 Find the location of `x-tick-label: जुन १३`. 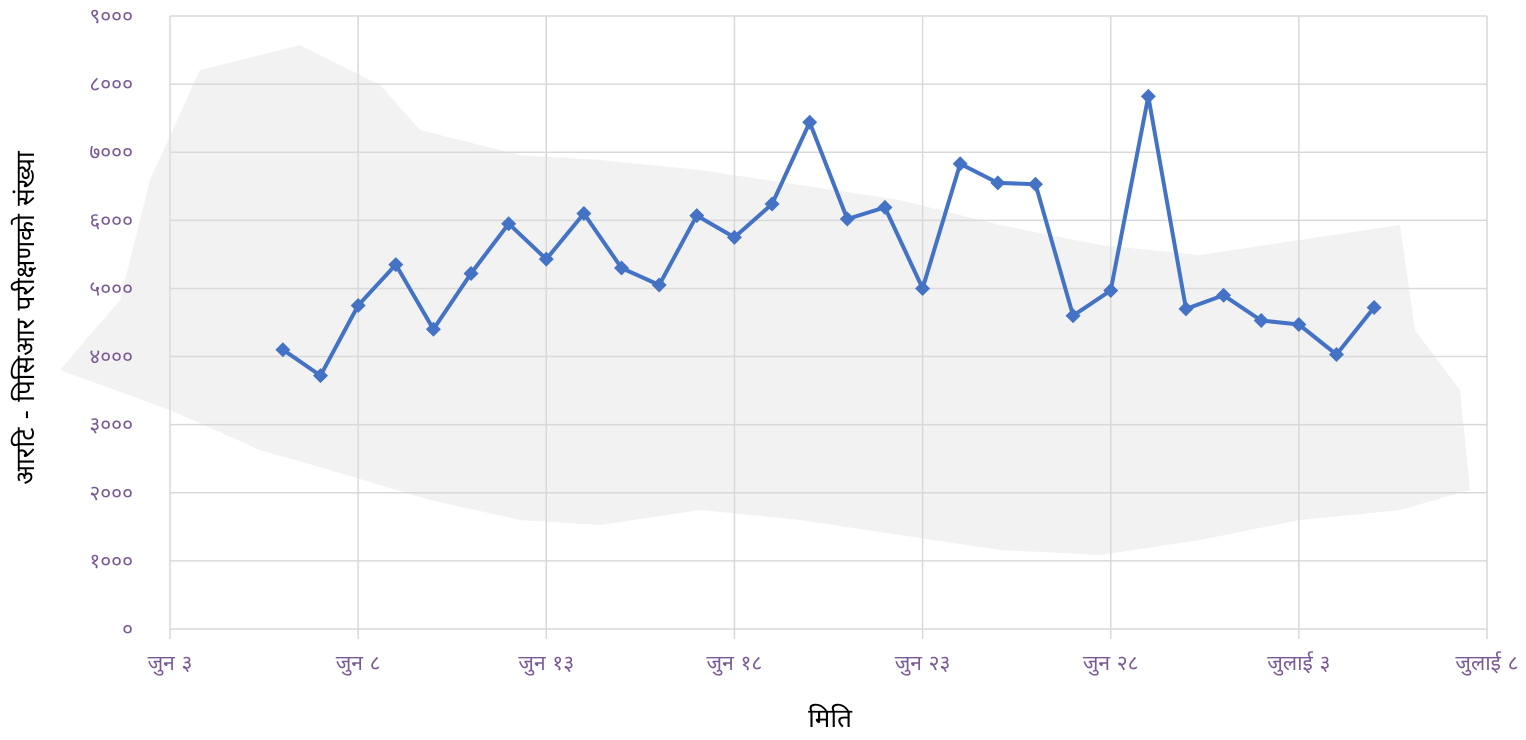

x-tick-label: जुन १३ is located at coordinates (546, 663).